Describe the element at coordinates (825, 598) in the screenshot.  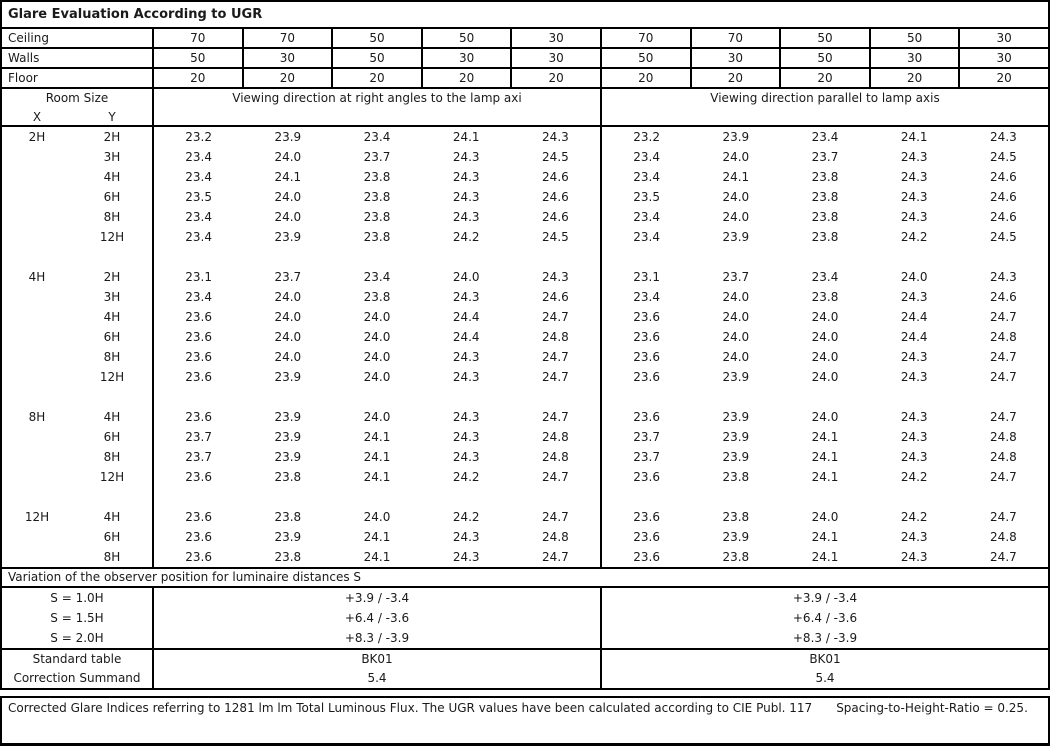
I see `variation-value-parallel: +3.9 / -3.4` at that location.